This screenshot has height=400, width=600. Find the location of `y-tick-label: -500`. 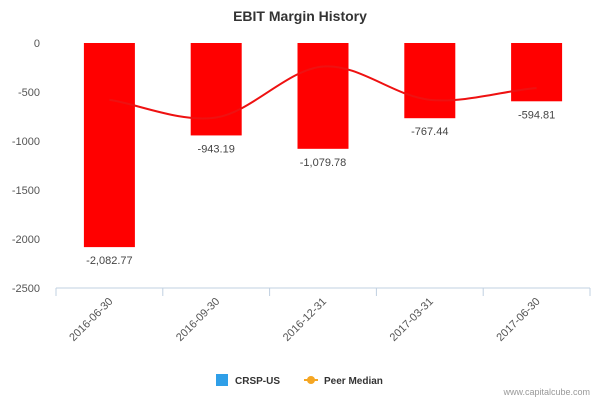

y-tick-label: -500 is located at coordinates (29, 93).